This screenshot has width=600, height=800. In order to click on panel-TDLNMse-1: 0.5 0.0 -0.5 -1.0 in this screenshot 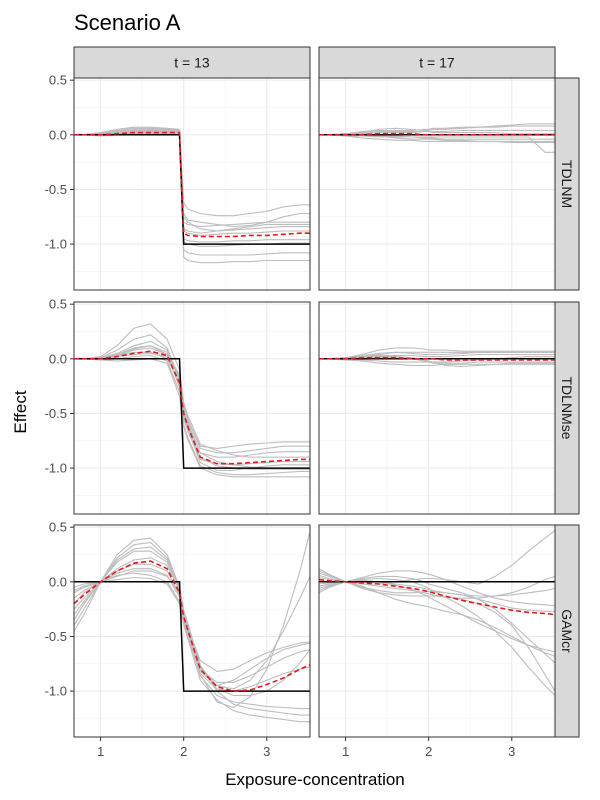, I will do `click(178, 406)`.